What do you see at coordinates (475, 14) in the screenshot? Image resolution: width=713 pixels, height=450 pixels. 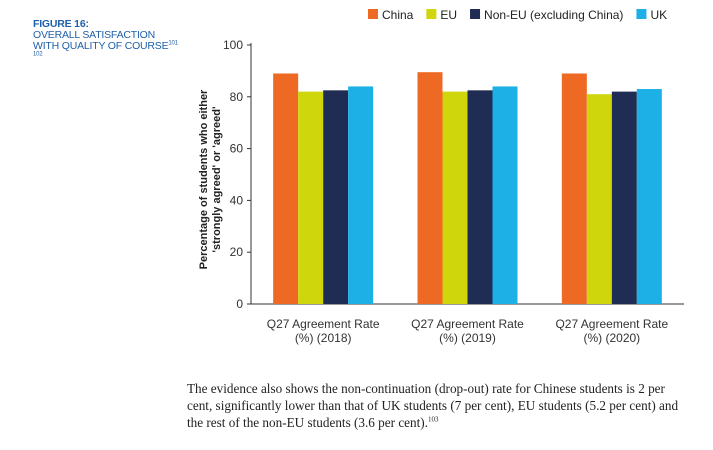 I see `legend-swatch-non-eu-excluding-china-` at bounding box center [475, 14].